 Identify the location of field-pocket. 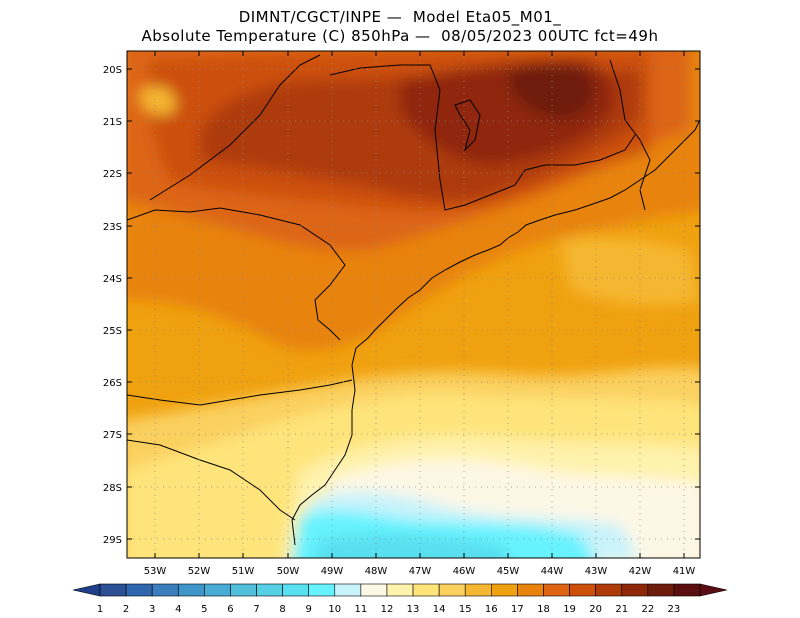
(158, 101).